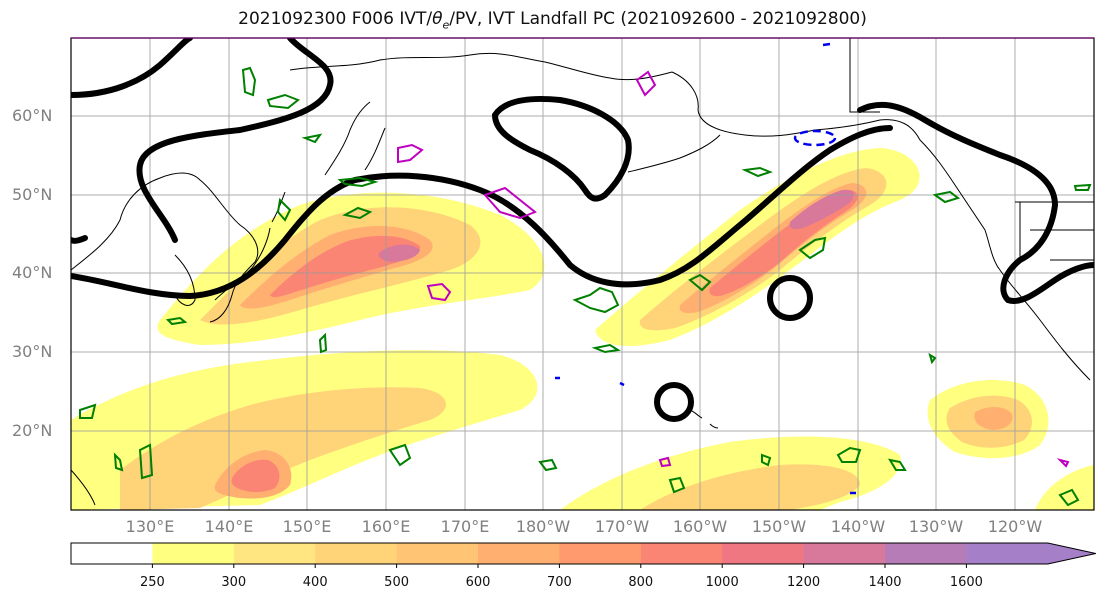 This screenshot has height=603, width=1105. Describe the element at coordinates (559, 566) in the screenshot. I see `colorbar-ticks` at that location.